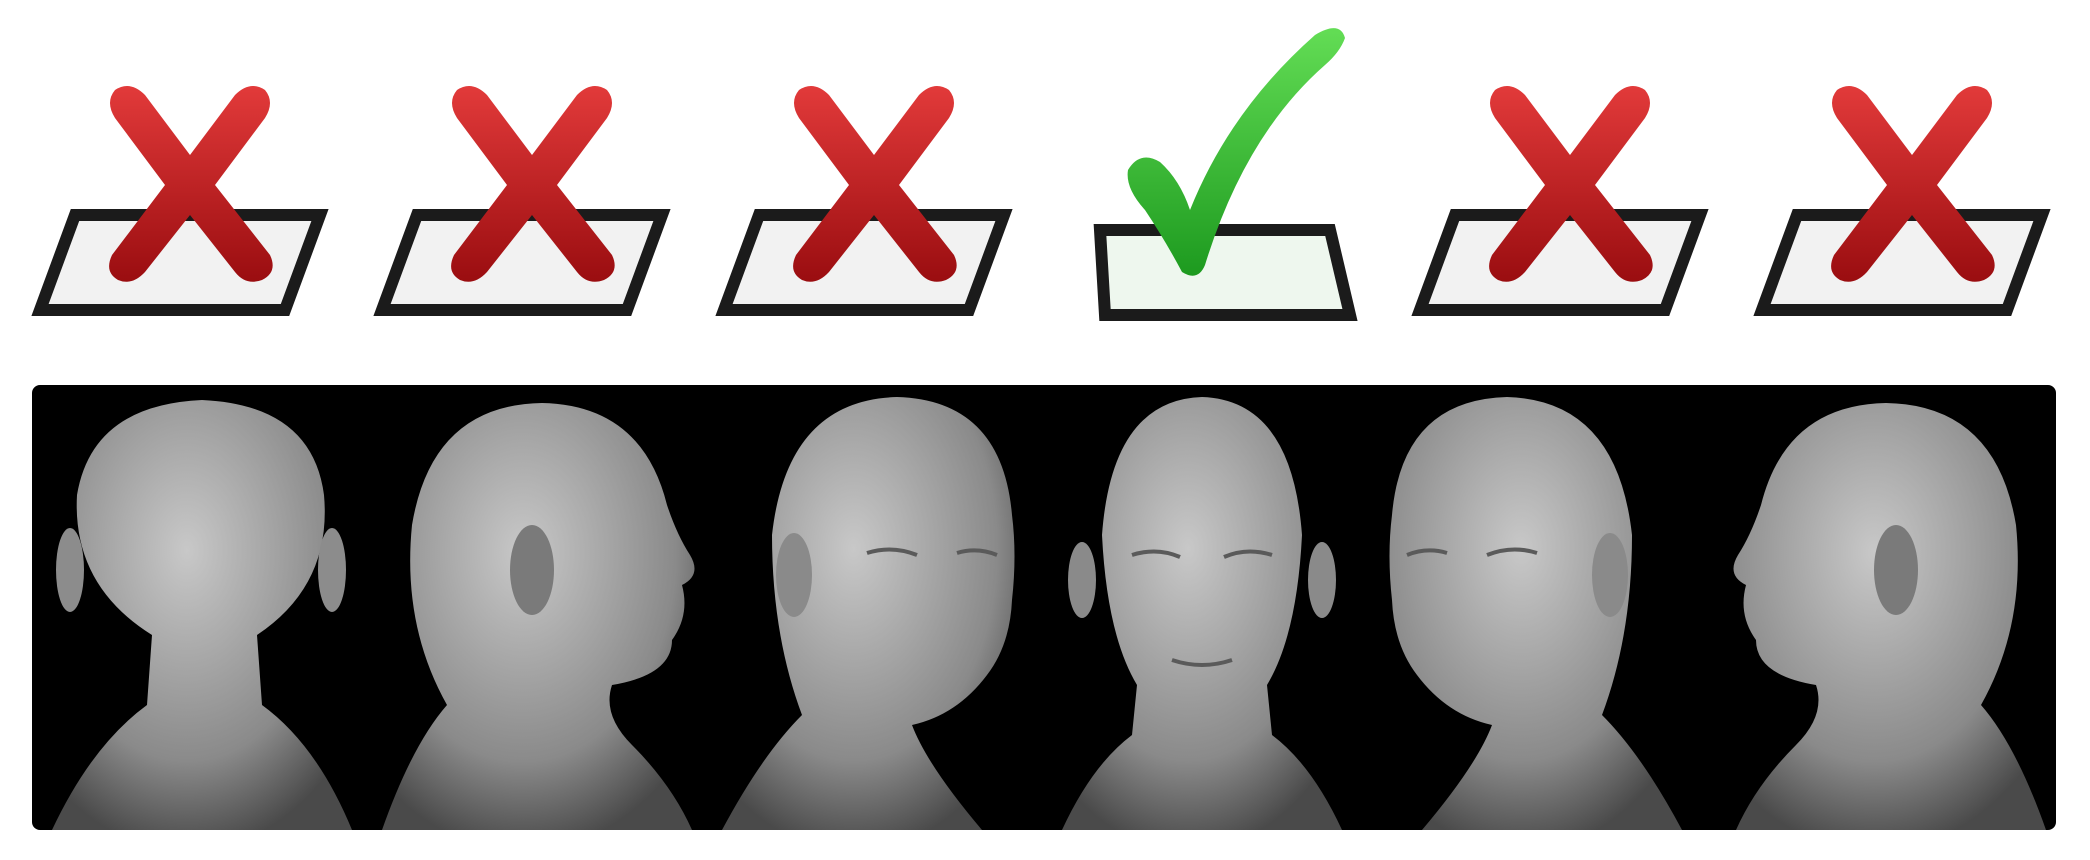 The height and width of the screenshot is (860, 2090). I want to click on head-view-back, so click(202, 607).